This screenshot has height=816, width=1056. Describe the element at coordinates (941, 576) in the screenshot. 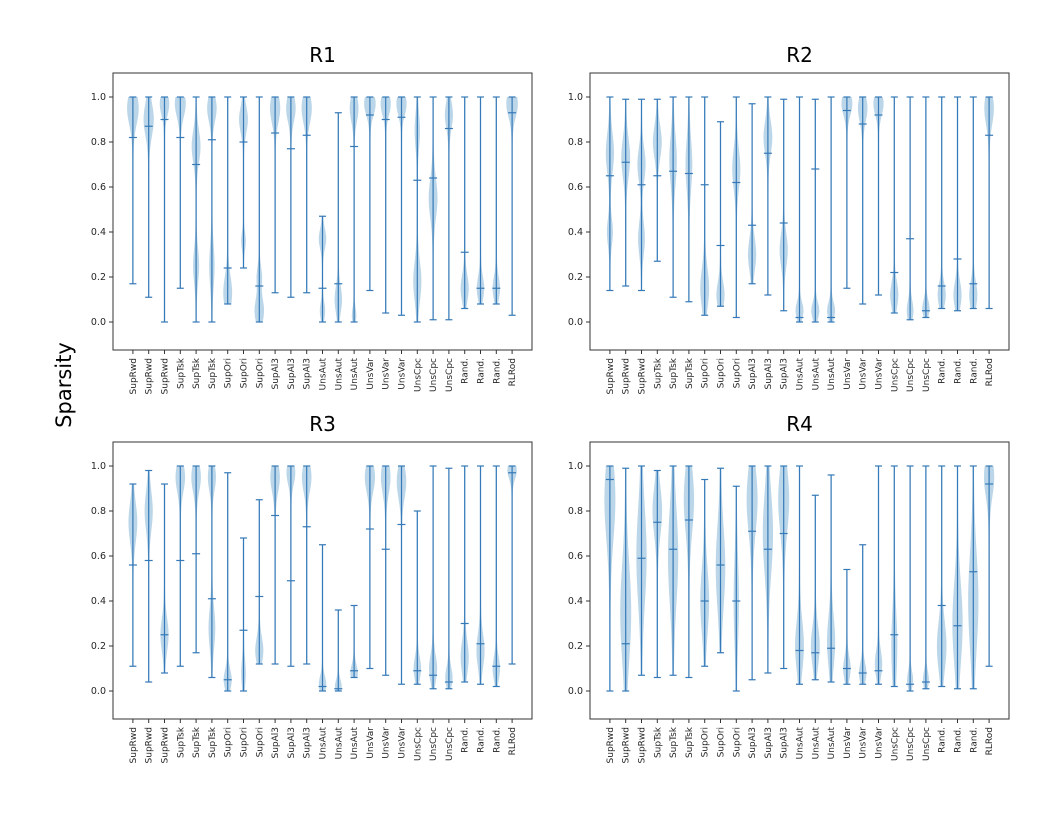

I see `violin-22-rand` at that location.